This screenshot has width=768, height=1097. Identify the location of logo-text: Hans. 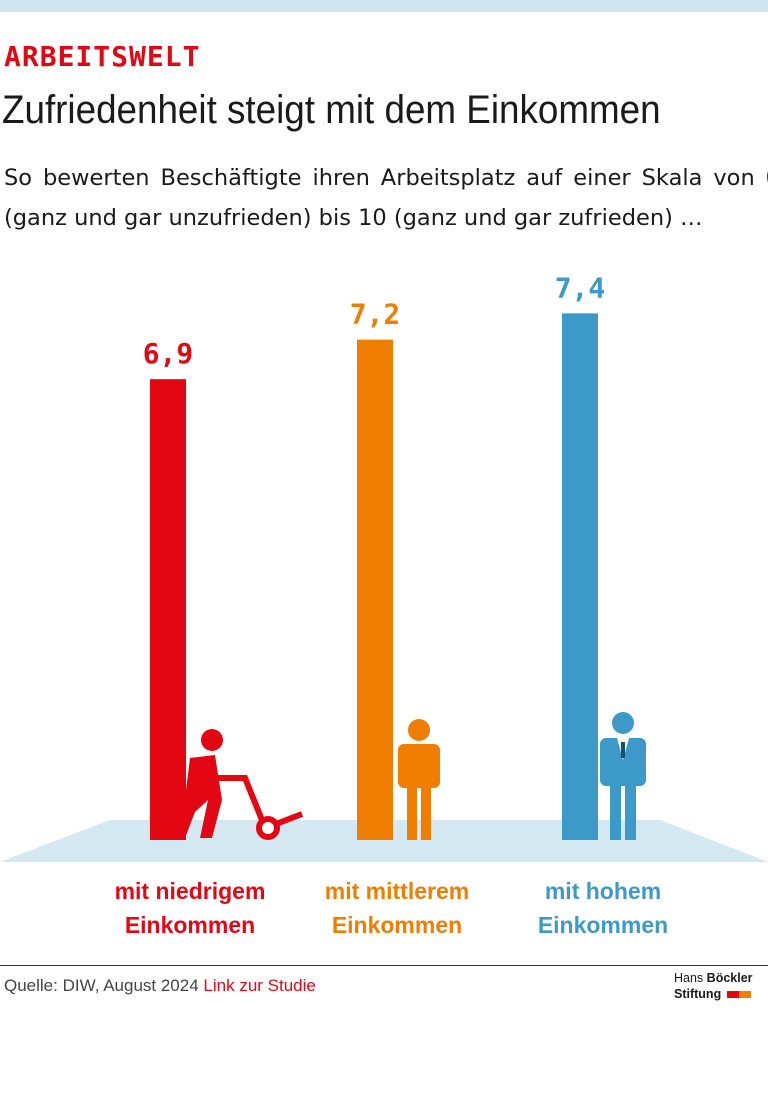
(689, 978).